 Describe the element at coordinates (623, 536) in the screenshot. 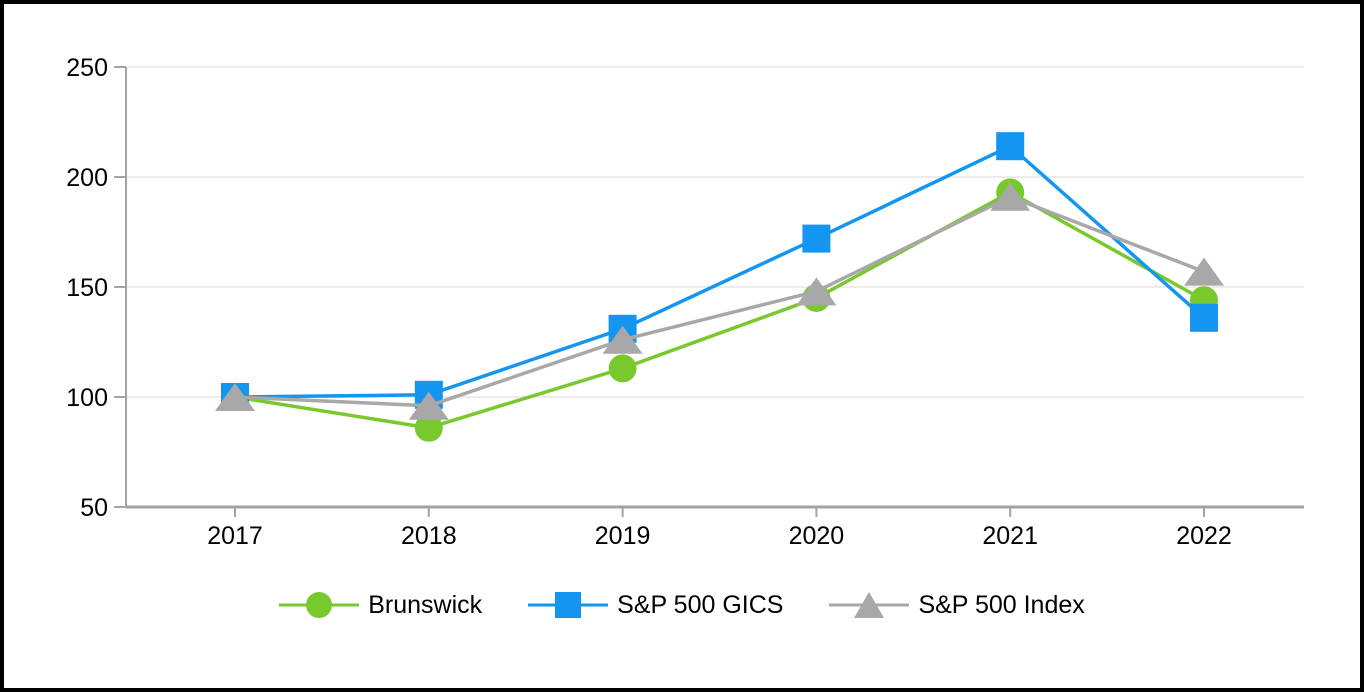

I see `x-tick-label-2019: 2019` at that location.